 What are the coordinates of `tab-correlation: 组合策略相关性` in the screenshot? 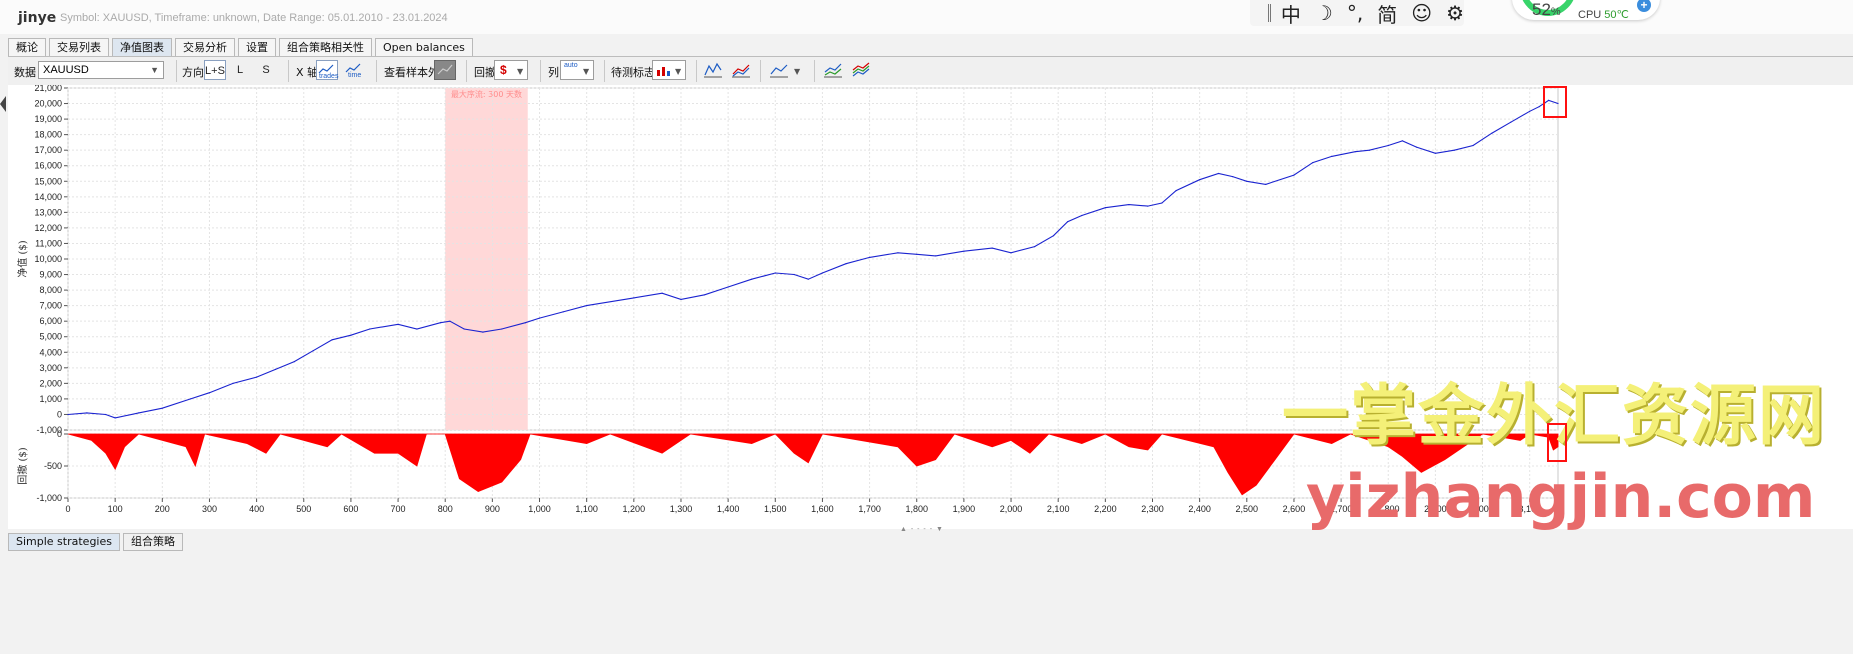 It's located at (325, 47).